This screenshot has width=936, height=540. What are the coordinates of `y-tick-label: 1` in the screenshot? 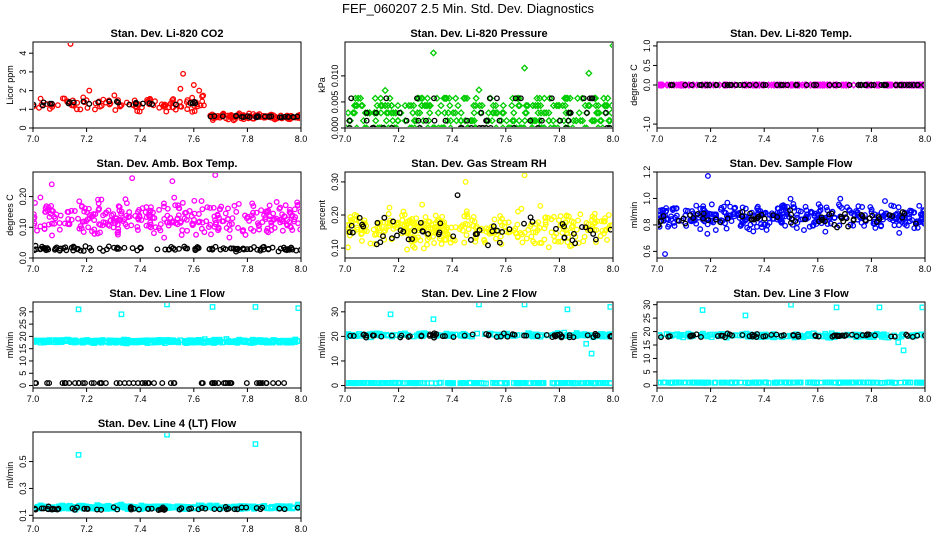 It's located at (23, 109).